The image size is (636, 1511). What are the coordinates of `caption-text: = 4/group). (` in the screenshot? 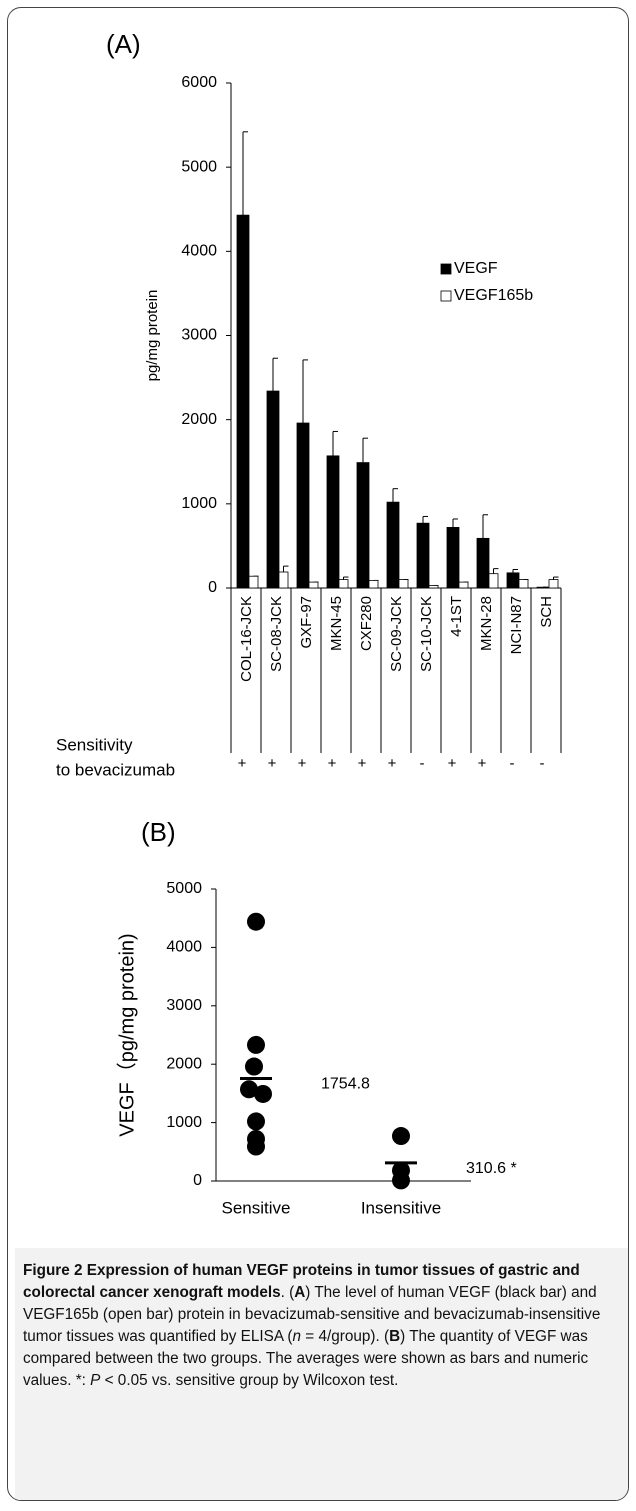 It's located at (345, 1336).